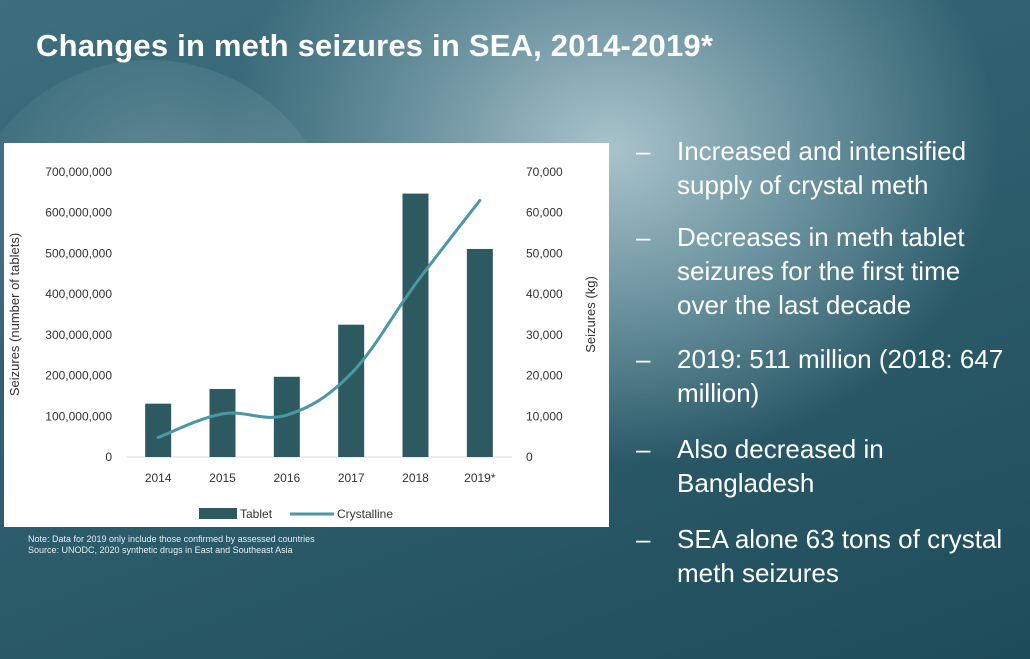 This screenshot has height=659, width=1030. What do you see at coordinates (14, 314) in the screenshot?
I see `y-axis-title: Seizures (number of tablets)` at bounding box center [14, 314].